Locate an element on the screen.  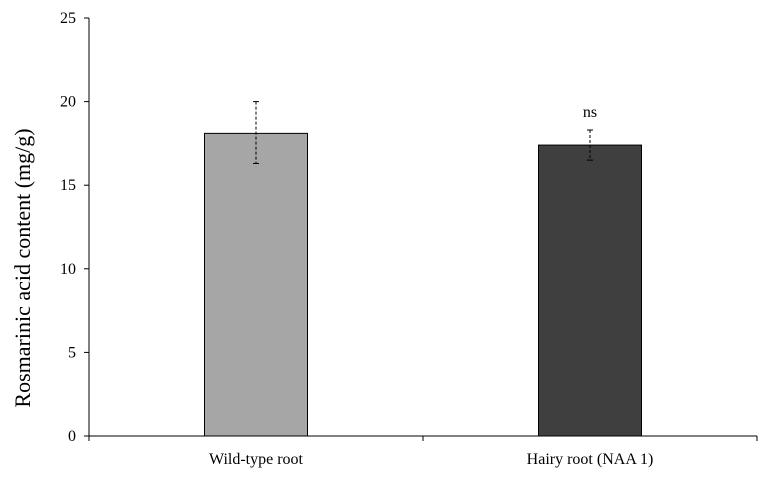
y-axis-title: Rosmarinic acid content (mg/g) is located at coordinates (22, 267).